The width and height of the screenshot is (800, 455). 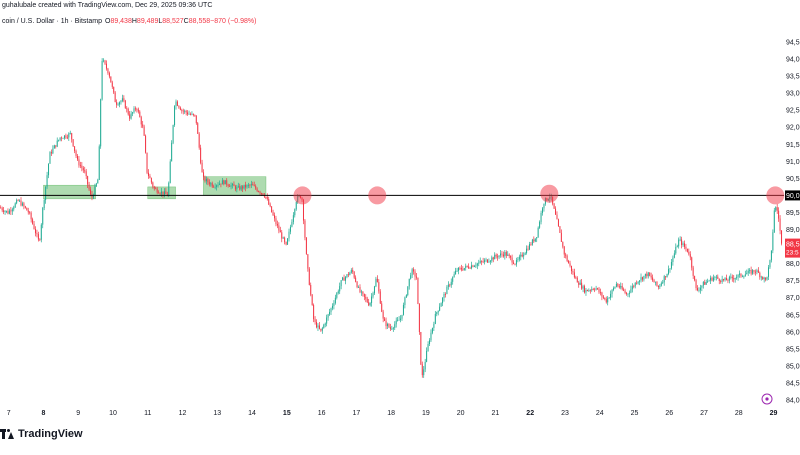 I want to click on goto-realtime-icon, so click(x=767, y=399).